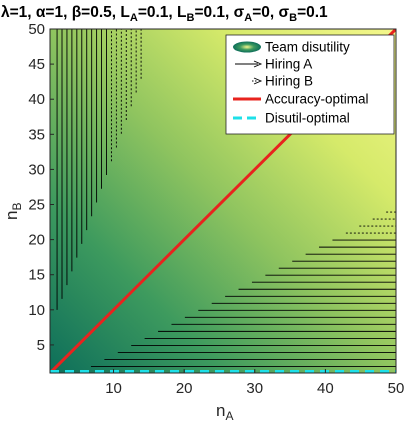  What do you see at coordinates (312, 12) in the screenshot?
I see `title-text: =0.1` at bounding box center [312, 12].